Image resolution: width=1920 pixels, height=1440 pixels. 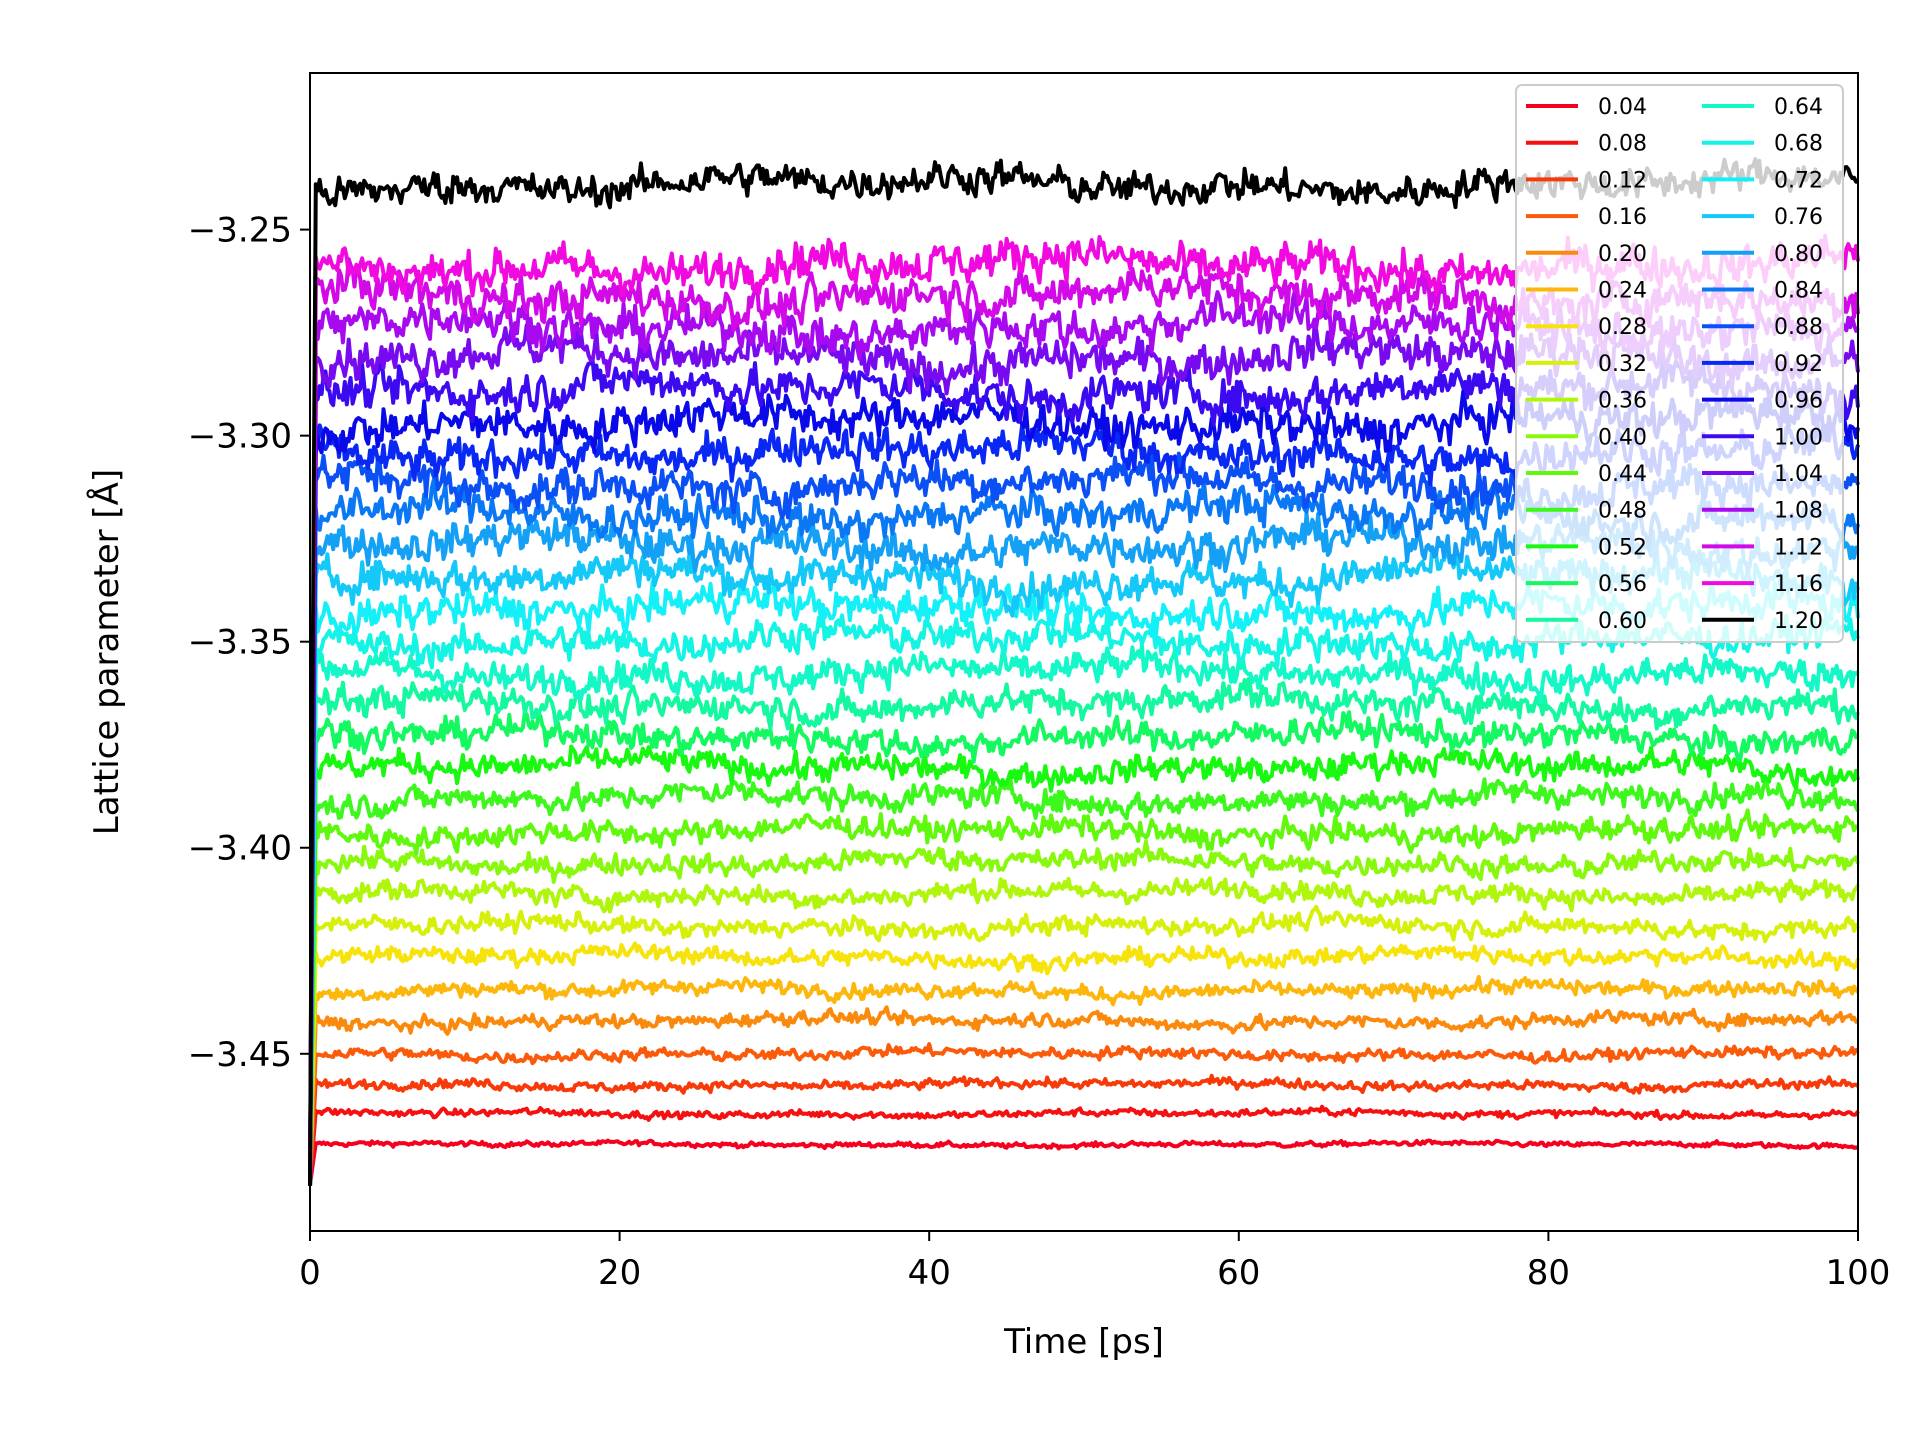 I want to click on series-line-0.08, so click(x=1084, y=1145).